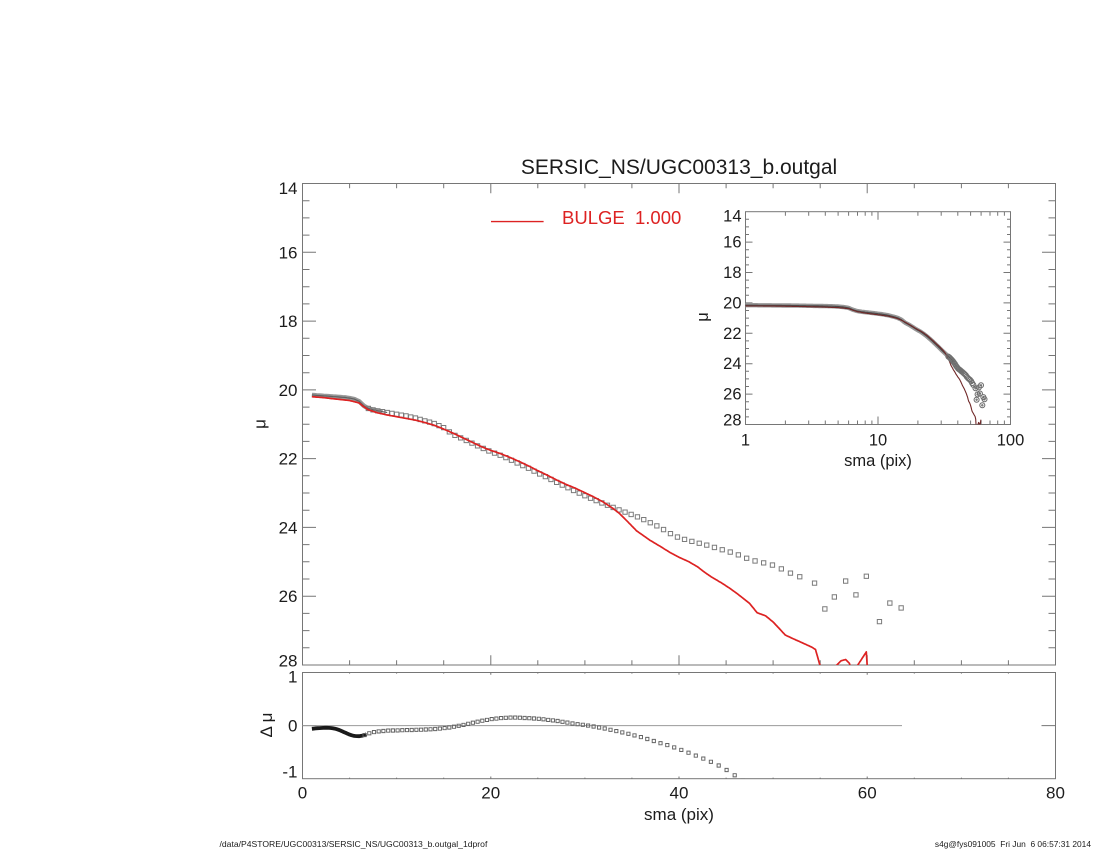  Describe the element at coordinates (266, 725) in the screenshot. I see `svg-text: Δ μ` at that location.